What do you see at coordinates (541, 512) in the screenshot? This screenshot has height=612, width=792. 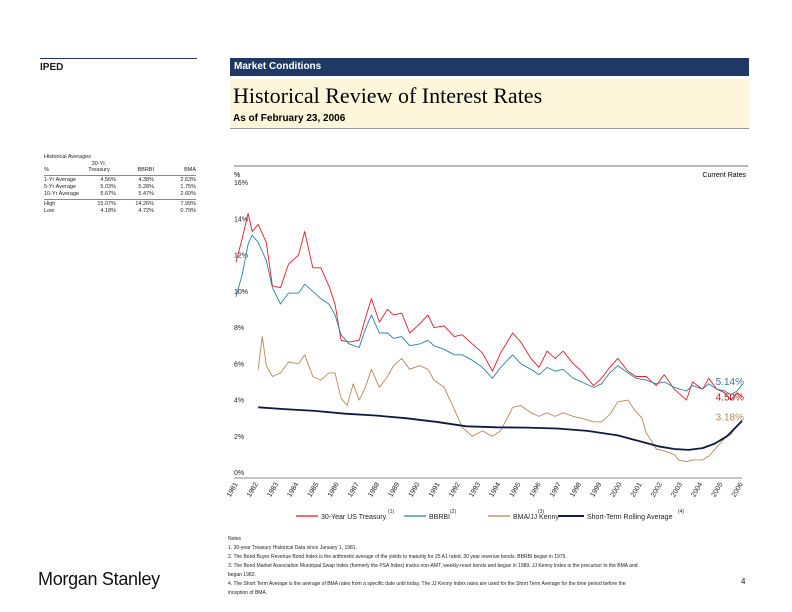 I see `legend-footnote-mark: (3)` at bounding box center [541, 512].